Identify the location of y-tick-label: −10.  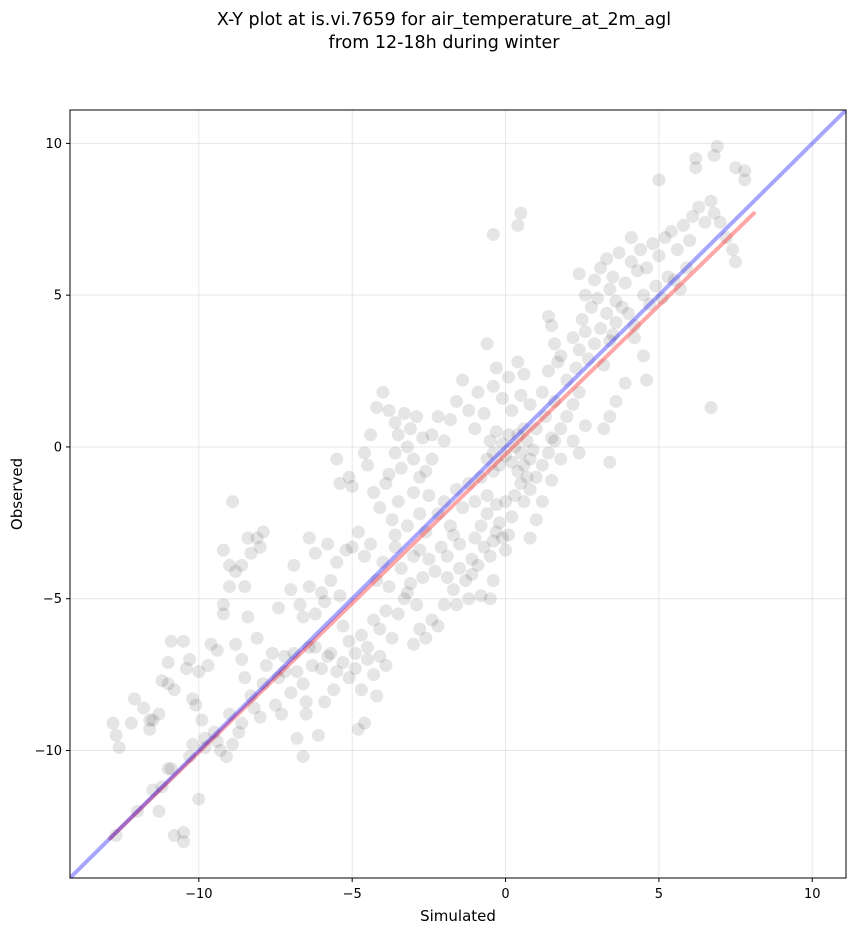
(48, 751).